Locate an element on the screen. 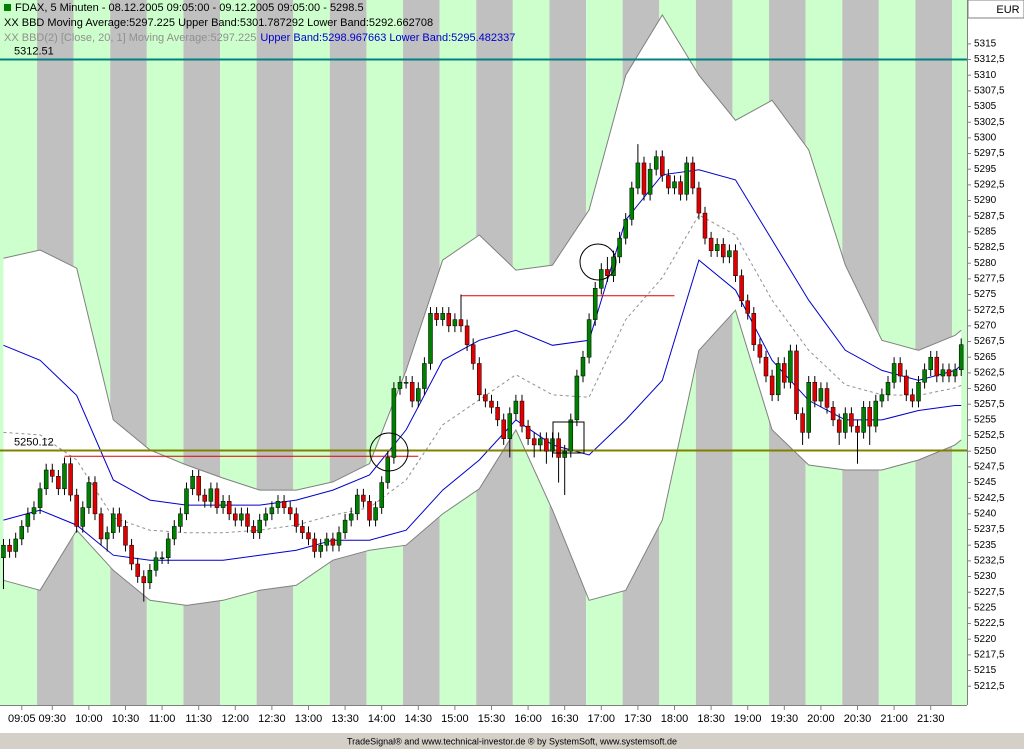 The height and width of the screenshot is (749, 1024). y-tick-label: 5270 is located at coordinates (985, 326).